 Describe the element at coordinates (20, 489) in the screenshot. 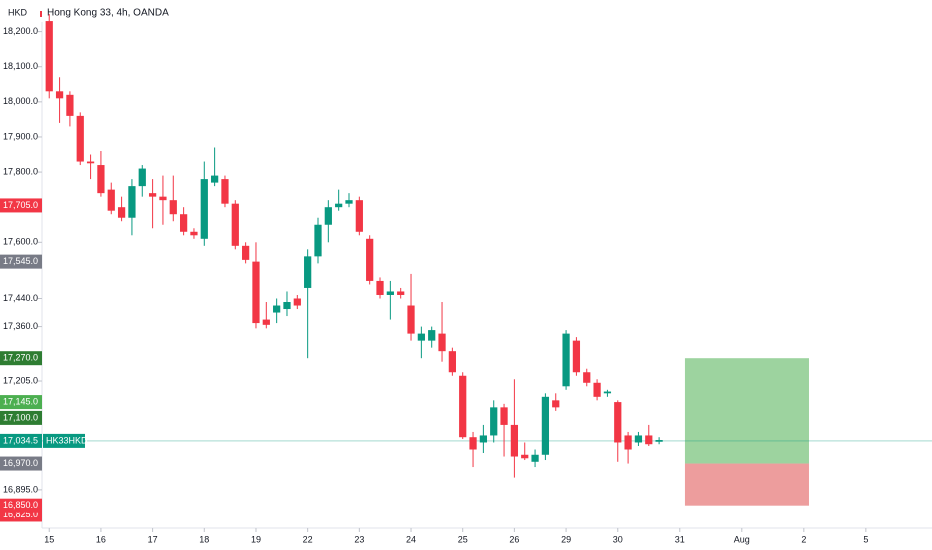

I see `y-tick-label: 16,895.0` at that location.